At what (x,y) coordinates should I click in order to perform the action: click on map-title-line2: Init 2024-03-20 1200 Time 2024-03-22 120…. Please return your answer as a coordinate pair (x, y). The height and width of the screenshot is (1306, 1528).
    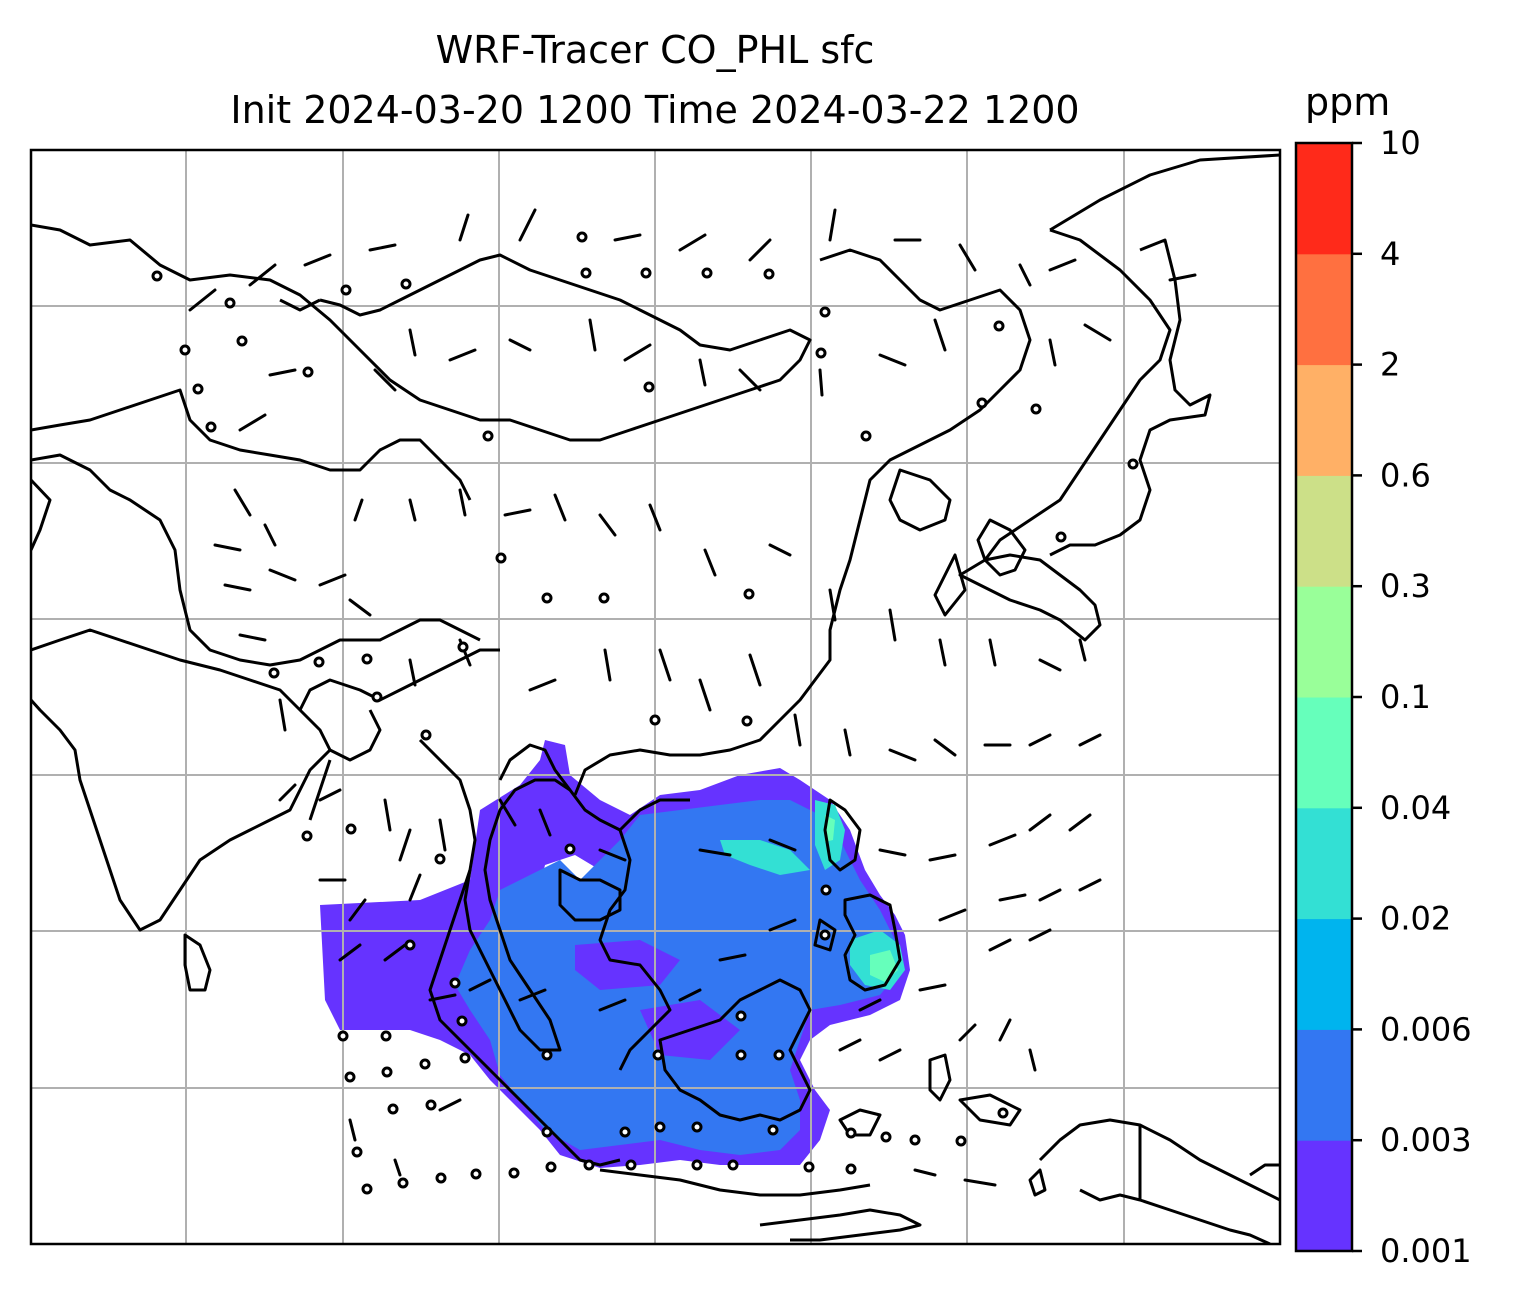
    Looking at the image, I should click on (655, 110).